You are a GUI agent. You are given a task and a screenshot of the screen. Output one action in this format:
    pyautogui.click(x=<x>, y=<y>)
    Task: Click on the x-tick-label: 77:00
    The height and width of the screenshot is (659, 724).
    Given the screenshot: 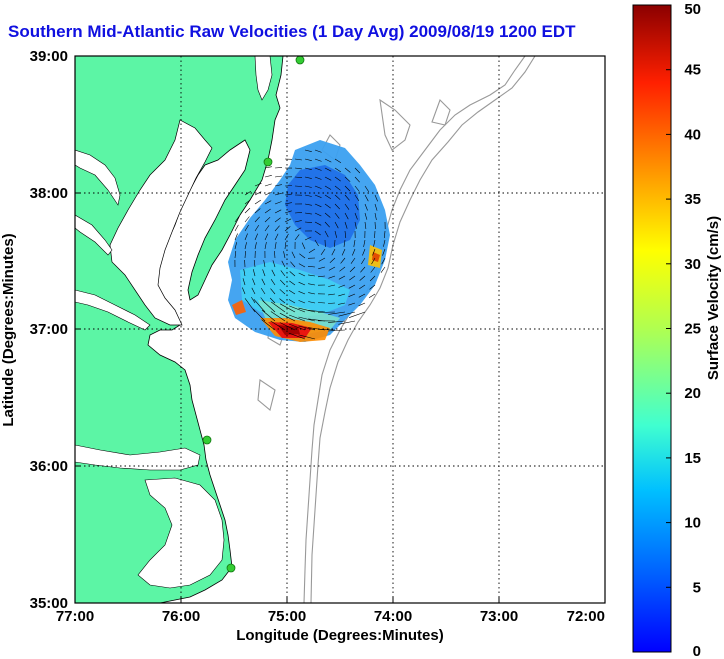 What is the action you would take?
    pyautogui.click(x=75, y=616)
    